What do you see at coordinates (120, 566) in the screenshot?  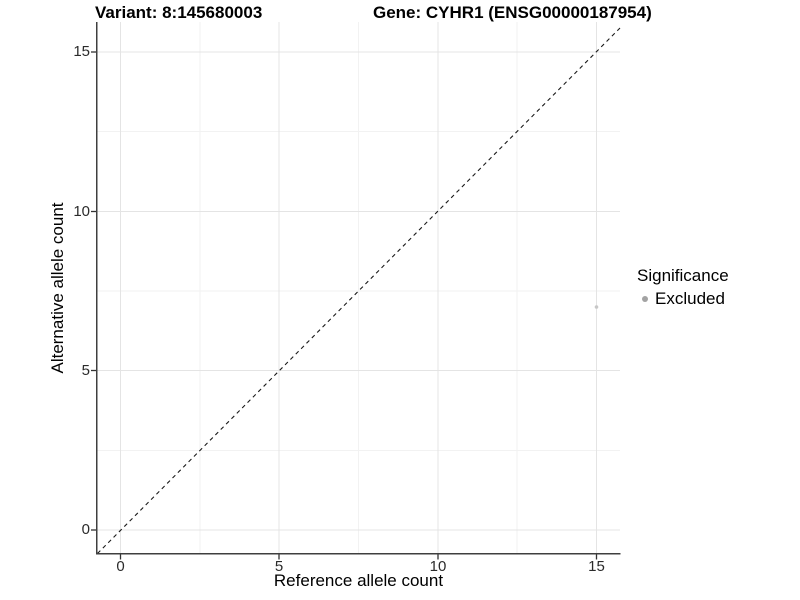 I see `x-tick-label-0: 0` at bounding box center [120, 566].